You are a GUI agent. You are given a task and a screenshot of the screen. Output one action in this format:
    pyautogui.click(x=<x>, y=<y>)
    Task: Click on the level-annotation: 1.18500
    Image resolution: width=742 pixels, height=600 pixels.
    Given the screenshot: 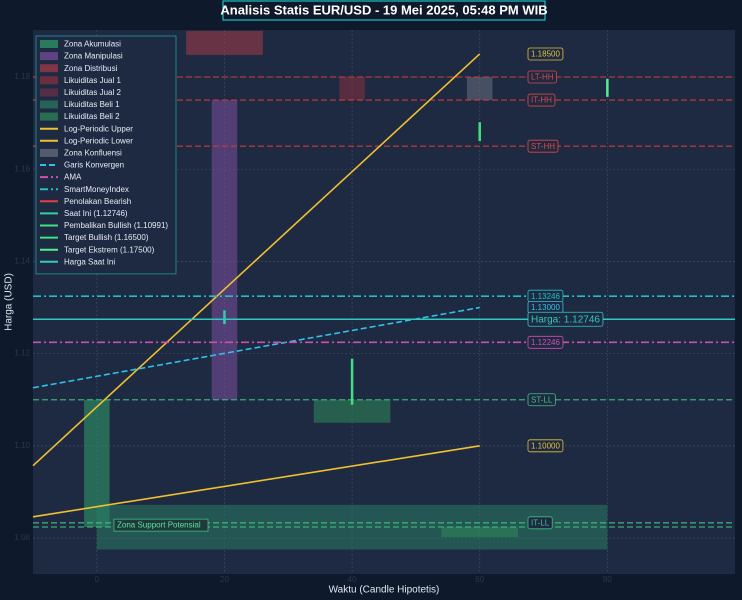 What is the action you would take?
    pyautogui.click(x=545, y=54)
    